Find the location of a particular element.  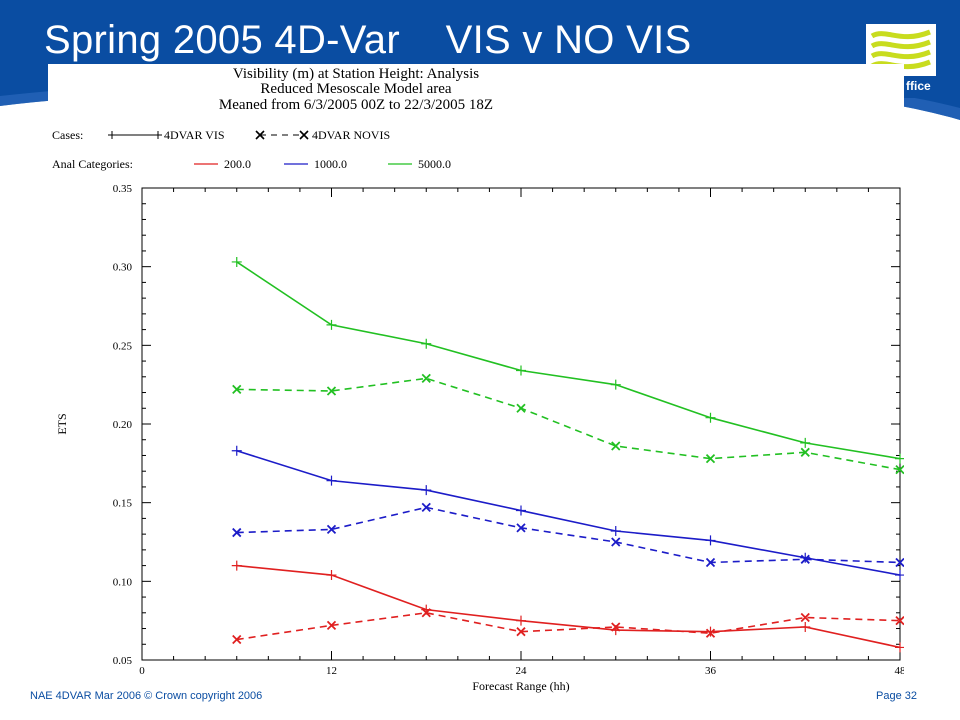

chart-subtitle-1: Reduced Mesoscale Model area is located at coordinates (356, 89).